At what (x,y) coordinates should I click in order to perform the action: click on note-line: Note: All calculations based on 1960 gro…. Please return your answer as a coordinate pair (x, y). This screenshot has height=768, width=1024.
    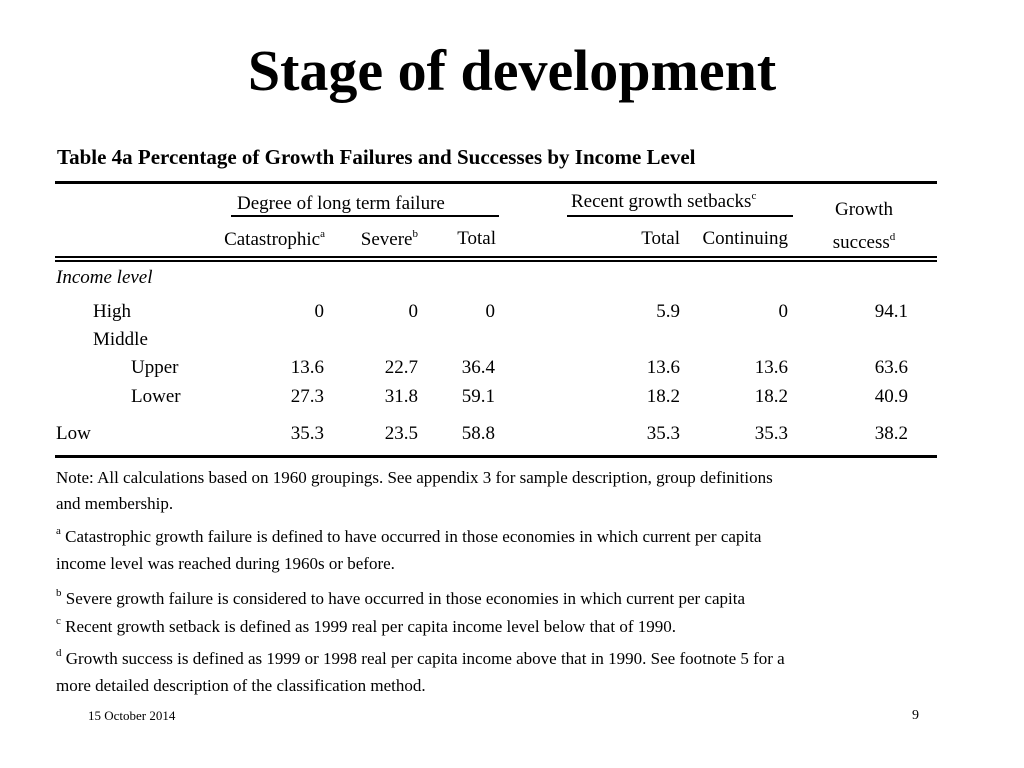
    Looking at the image, I should click on (414, 477).